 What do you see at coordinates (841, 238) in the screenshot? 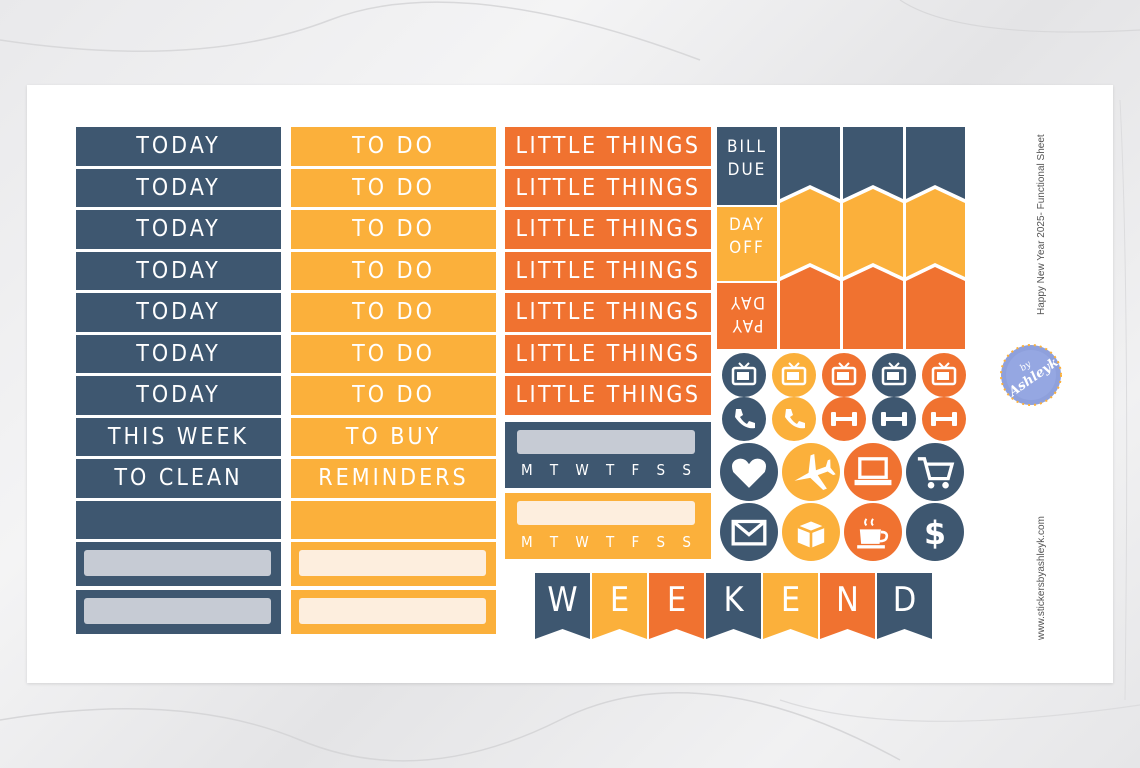
I see `flag-grid` at bounding box center [841, 238].